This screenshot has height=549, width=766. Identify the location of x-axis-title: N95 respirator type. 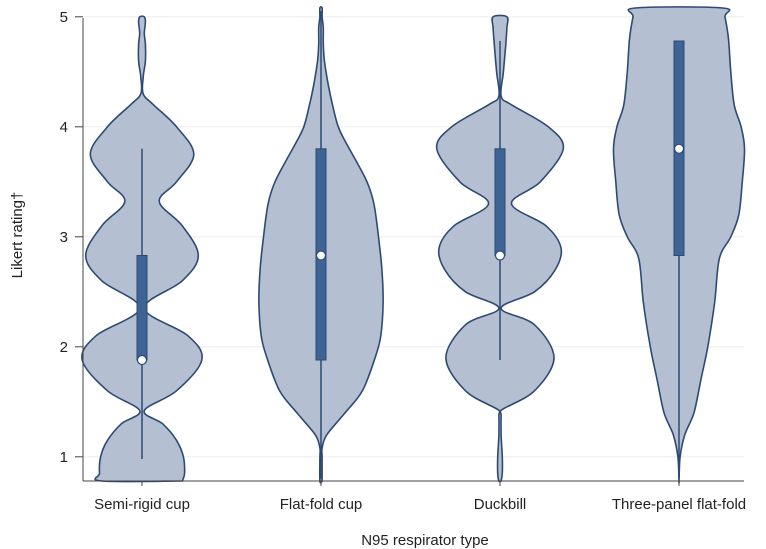
(425, 540).